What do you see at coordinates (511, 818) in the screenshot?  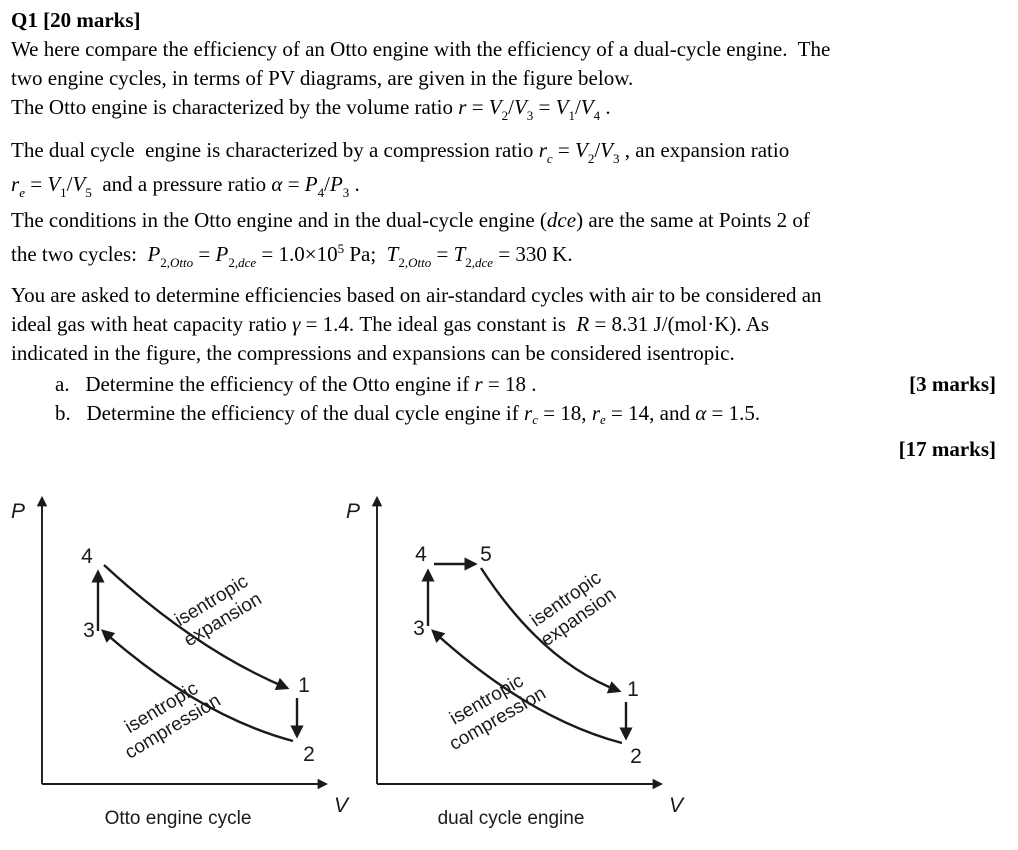 I see `figure-caption: dual cycle engine` at bounding box center [511, 818].